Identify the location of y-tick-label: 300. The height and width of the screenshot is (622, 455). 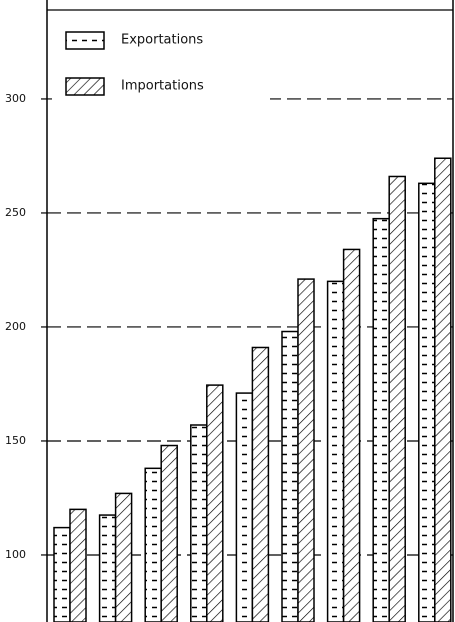
(15, 98).